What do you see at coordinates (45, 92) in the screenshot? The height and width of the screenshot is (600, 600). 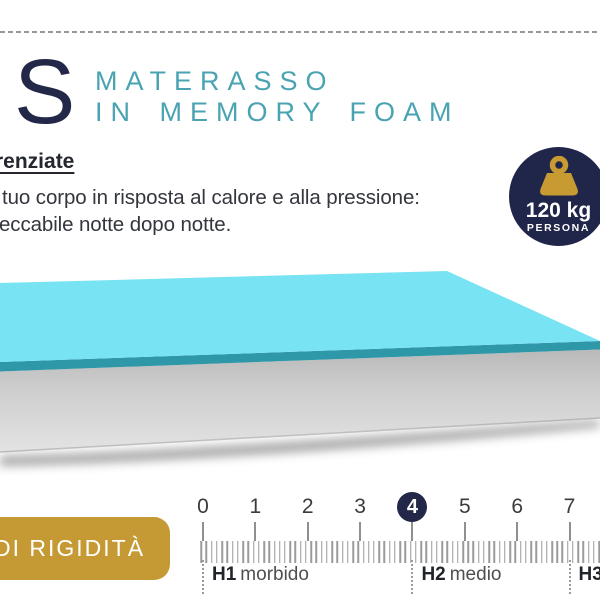 I see `brand-logo-letter: S` at bounding box center [45, 92].